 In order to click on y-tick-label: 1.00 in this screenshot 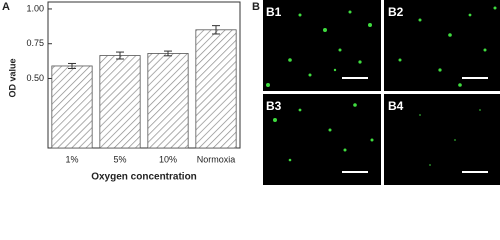, I will do `click(35, 8)`.